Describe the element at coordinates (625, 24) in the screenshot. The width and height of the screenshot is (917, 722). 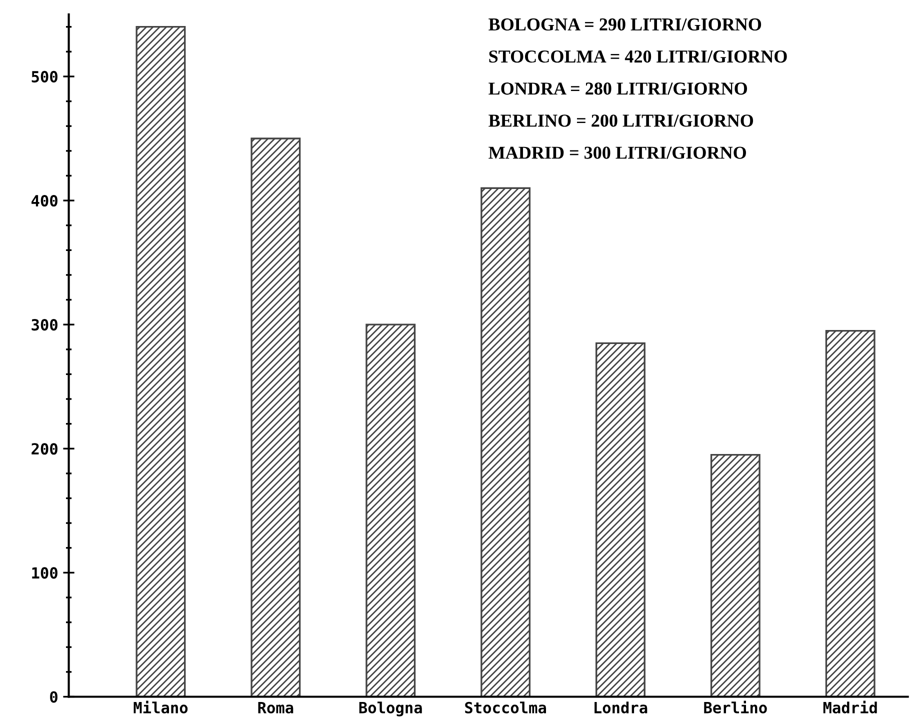
I see `annotation: BOLOGNA = 290 LITRI/GIORNO` at that location.